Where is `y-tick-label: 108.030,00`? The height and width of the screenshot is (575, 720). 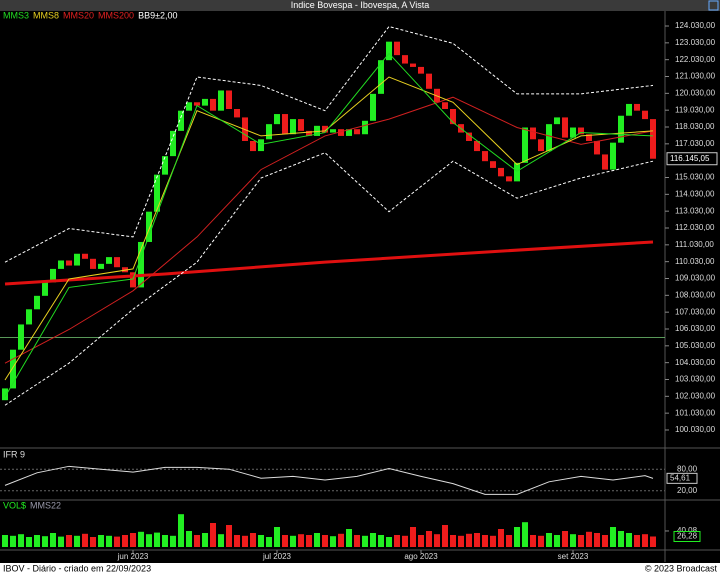
y-tick-label: 108.030,00 is located at coordinates (695, 294).